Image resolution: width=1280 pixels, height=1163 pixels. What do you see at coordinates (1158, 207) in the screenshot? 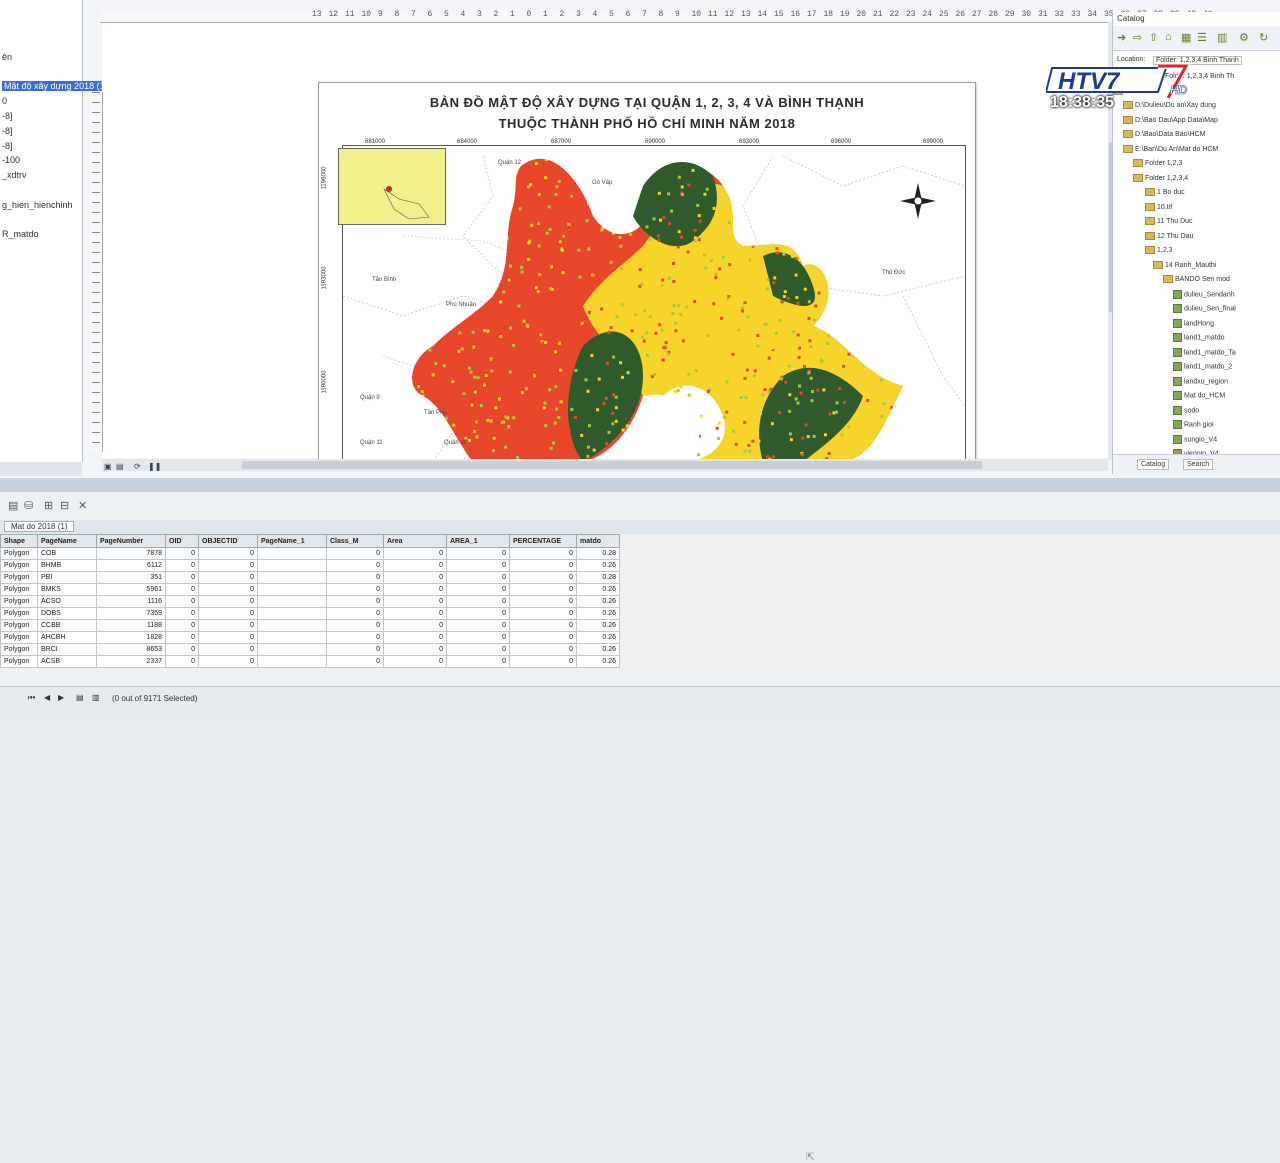
I see `catalog-tree-item: 10.tif` at bounding box center [1158, 207].